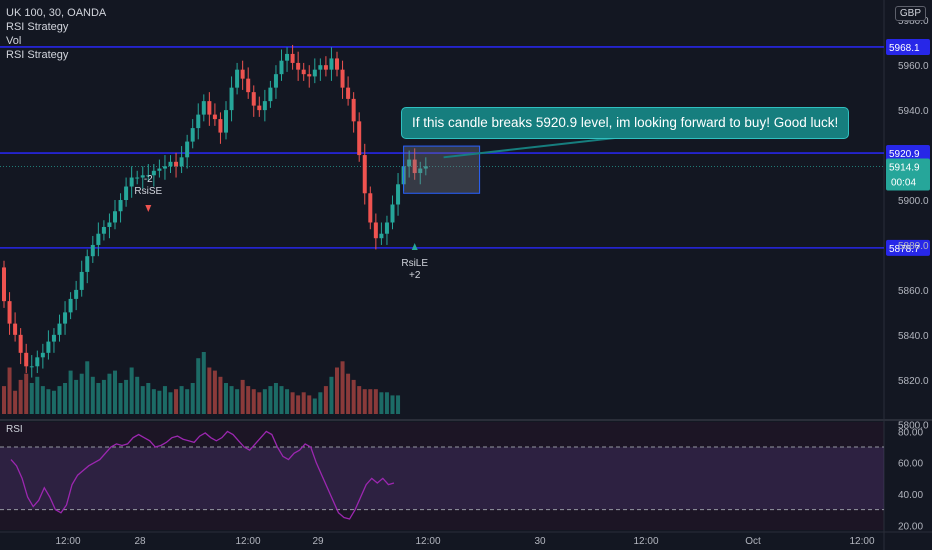 The width and height of the screenshot is (932, 550). I want to click on rsi-line, so click(202, 475).